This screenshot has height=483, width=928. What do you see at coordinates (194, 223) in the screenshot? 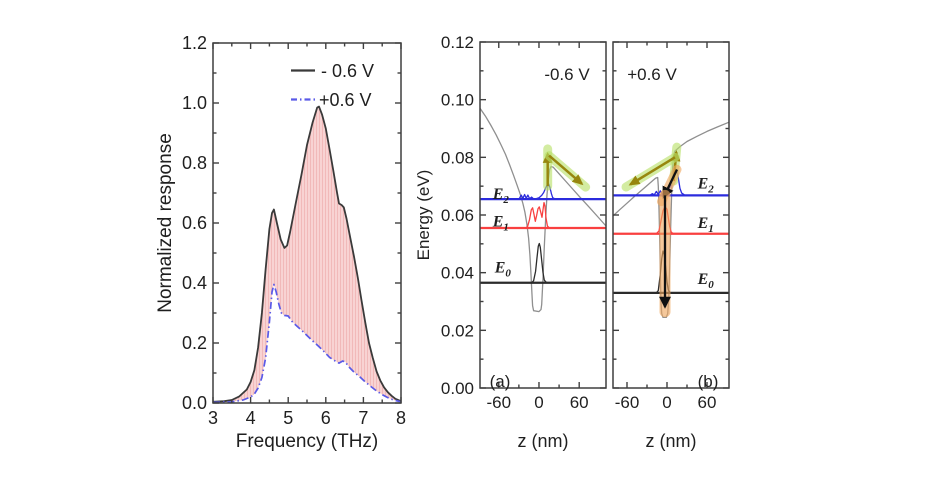
I see `y-tick-label: 0.6` at bounding box center [194, 223].